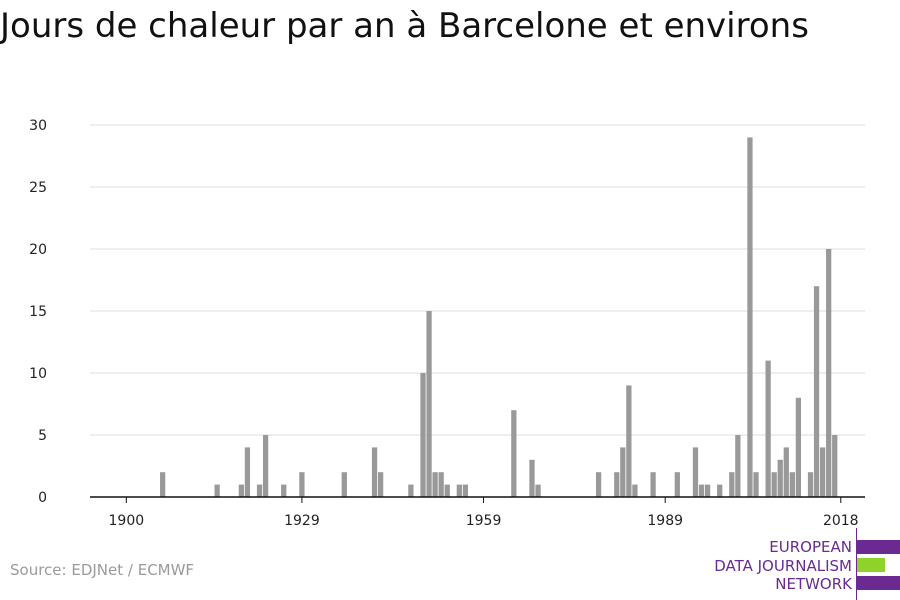  What do you see at coordinates (302, 521) in the screenshot?
I see `x-tick-label: 1929` at bounding box center [302, 521].